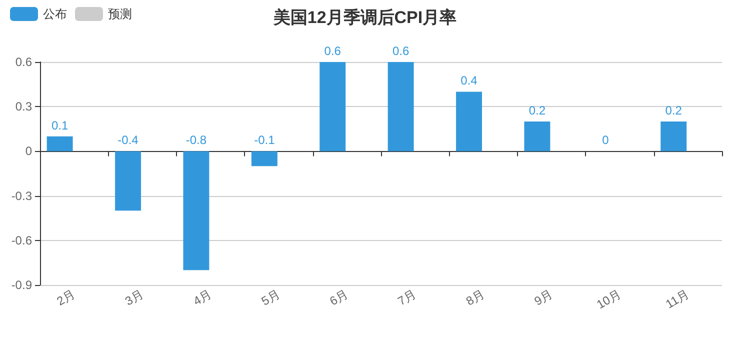 The width and height of the screenshot is (730, 343). Describe the element at coordinates (23, 107) in the screenshot. I see `y-tick-label: 0.3` at that location.